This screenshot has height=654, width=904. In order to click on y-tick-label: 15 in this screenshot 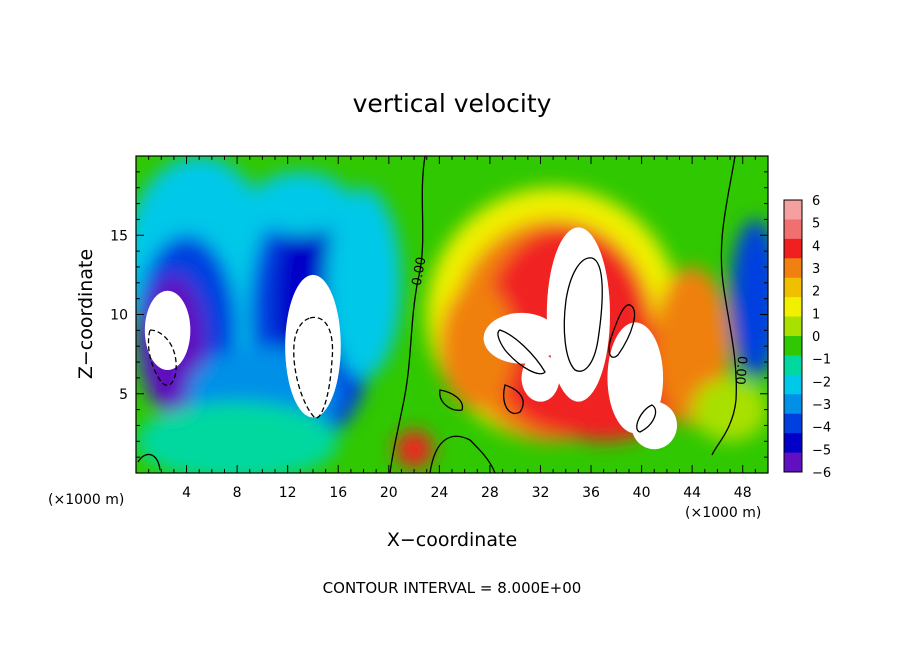, I will do `click(119, 236)`.